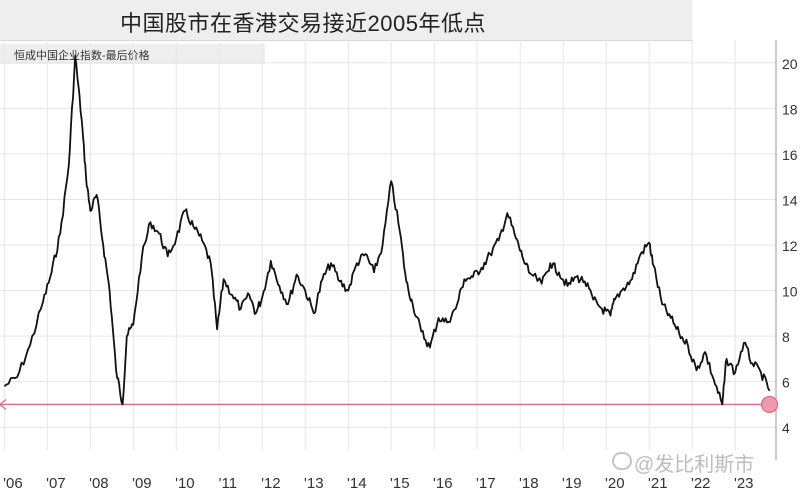 This screenshot has height=500, width=800. What do you see at coordinates (615, 483) in the screenshot?
I see `x-tick-label: '20` at bounding box center [615, 483].